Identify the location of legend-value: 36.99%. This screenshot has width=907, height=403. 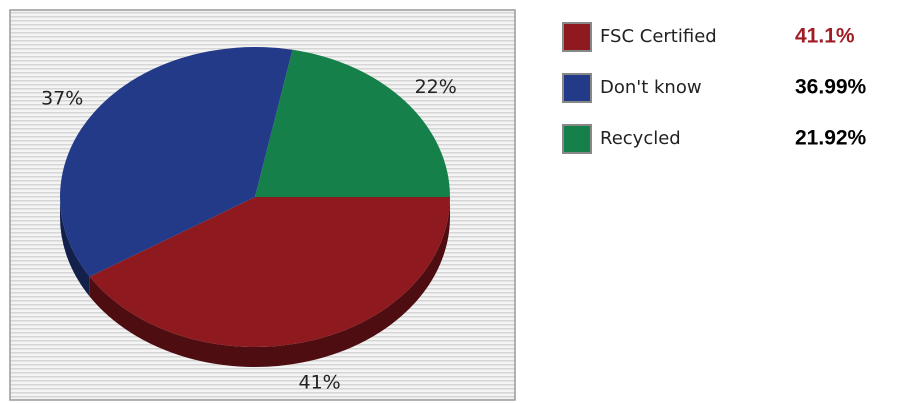
(831, 87).